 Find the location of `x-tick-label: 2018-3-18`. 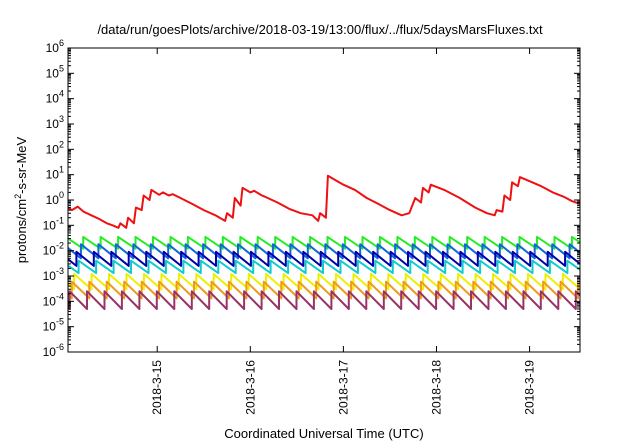

x-tick-label: 2018-3-18 is located at coordinates (436, 387).